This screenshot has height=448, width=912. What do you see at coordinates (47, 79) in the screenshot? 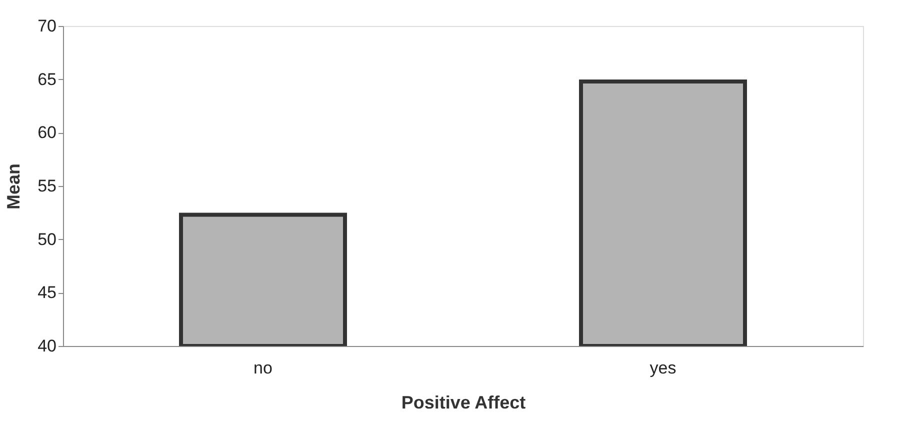
I see `y-tick-label: 65` at bounding box center [47, 79].